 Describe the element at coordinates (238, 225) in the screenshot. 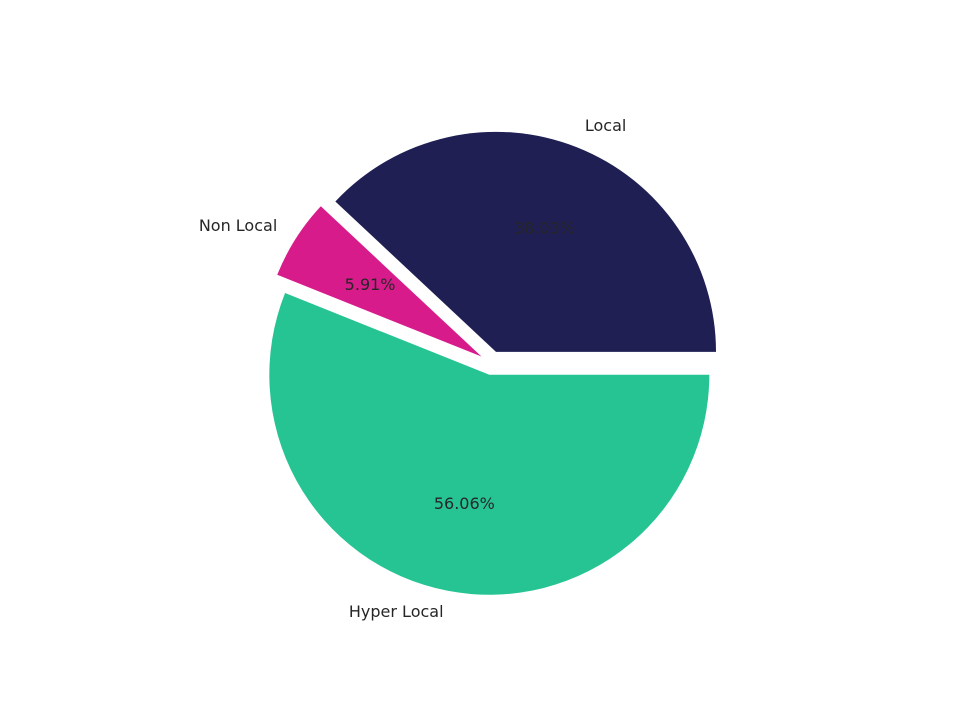

I see `slice-label: Non Local` at that location.